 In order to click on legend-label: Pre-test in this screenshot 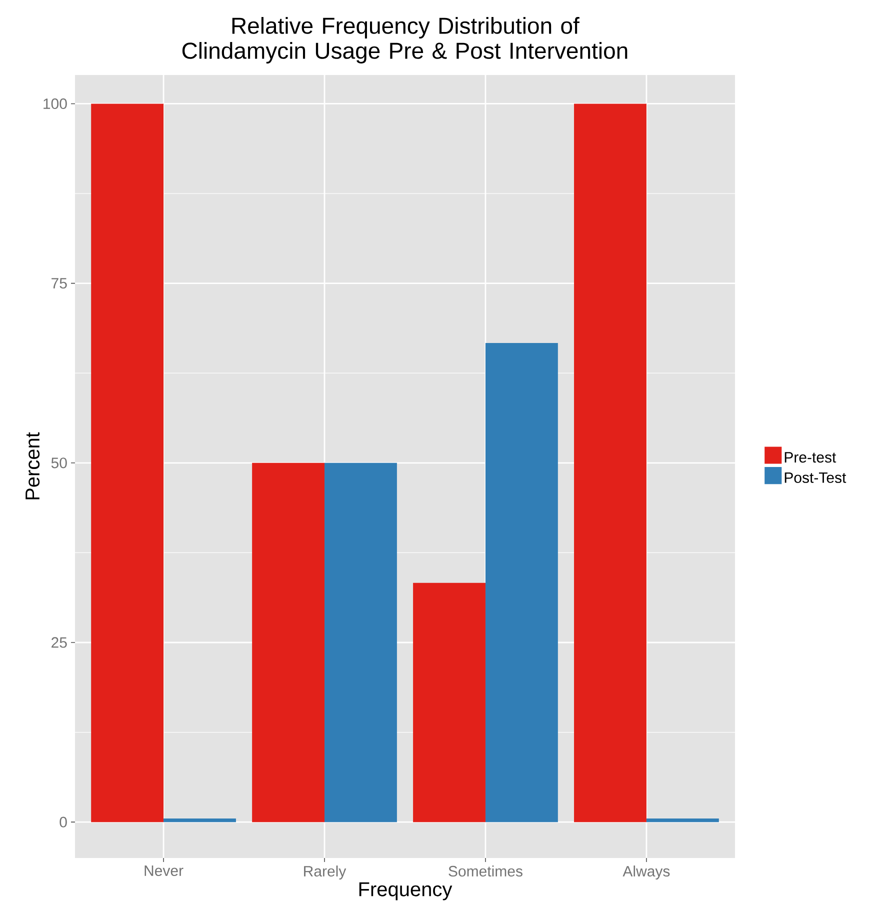, I will do `click(810, 457)`.